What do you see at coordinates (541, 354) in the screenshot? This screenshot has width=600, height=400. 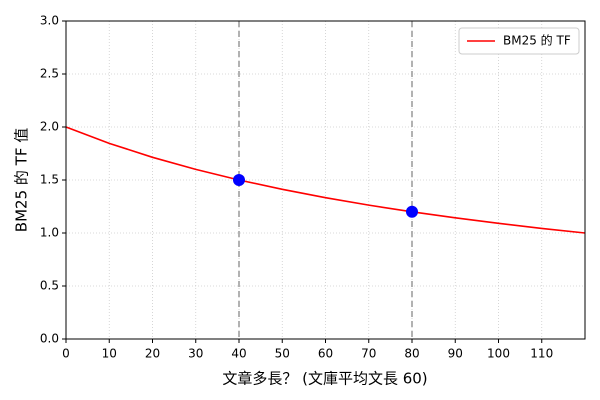 I see `x-tick-label: 110` at bounding box center [541, 354].